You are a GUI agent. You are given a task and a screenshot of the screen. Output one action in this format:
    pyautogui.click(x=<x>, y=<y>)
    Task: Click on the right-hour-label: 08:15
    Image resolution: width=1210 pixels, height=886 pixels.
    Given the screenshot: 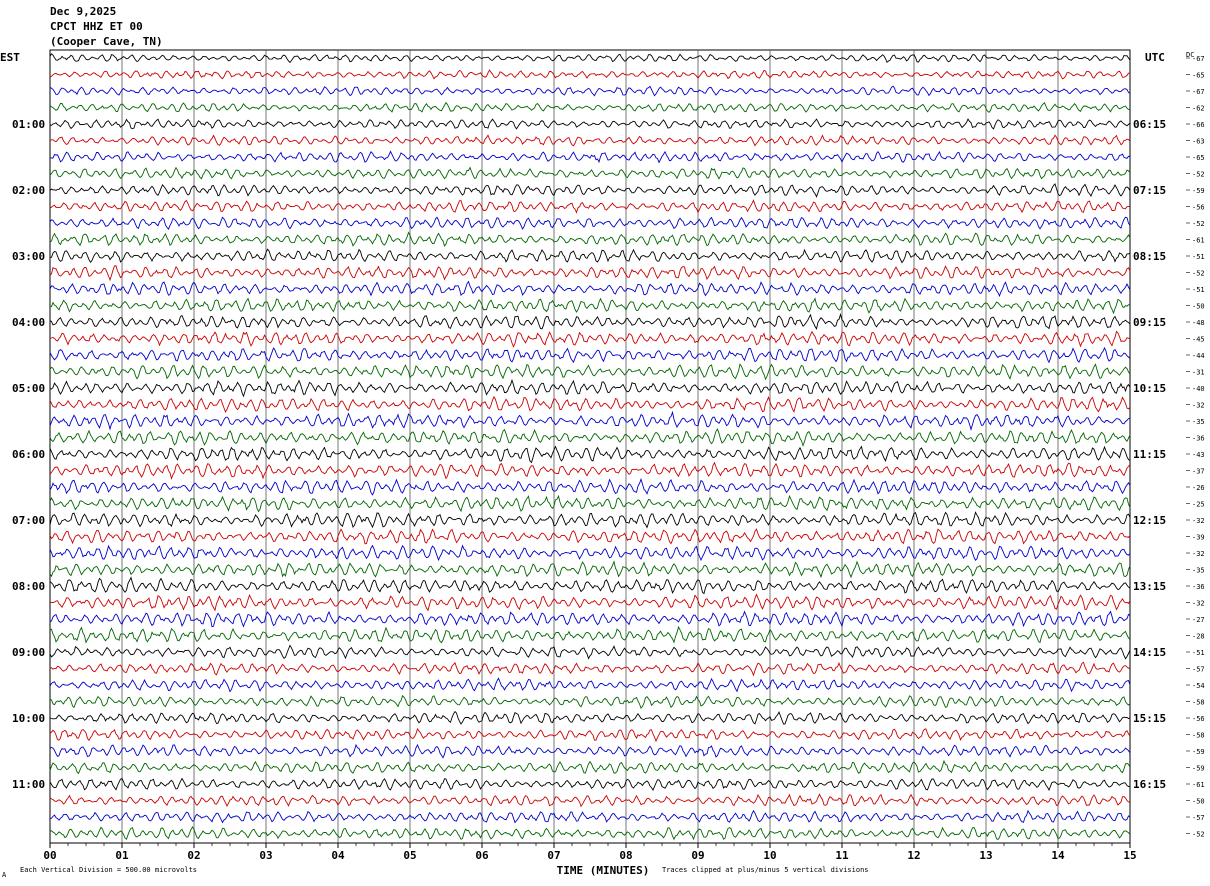 What is the action you would take?
    pyautogui.click(x=1149, y=256)
    